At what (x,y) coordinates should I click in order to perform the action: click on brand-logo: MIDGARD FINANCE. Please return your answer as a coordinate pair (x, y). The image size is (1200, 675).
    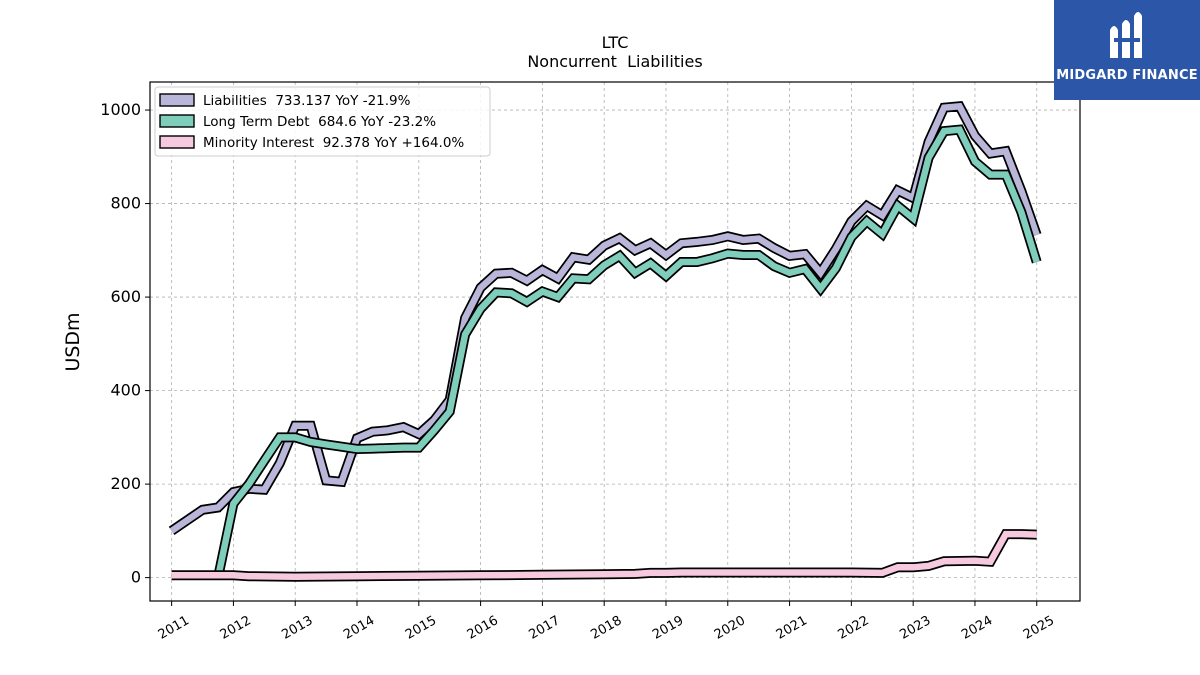
    Looking at the image, I should click on (1127, 50).